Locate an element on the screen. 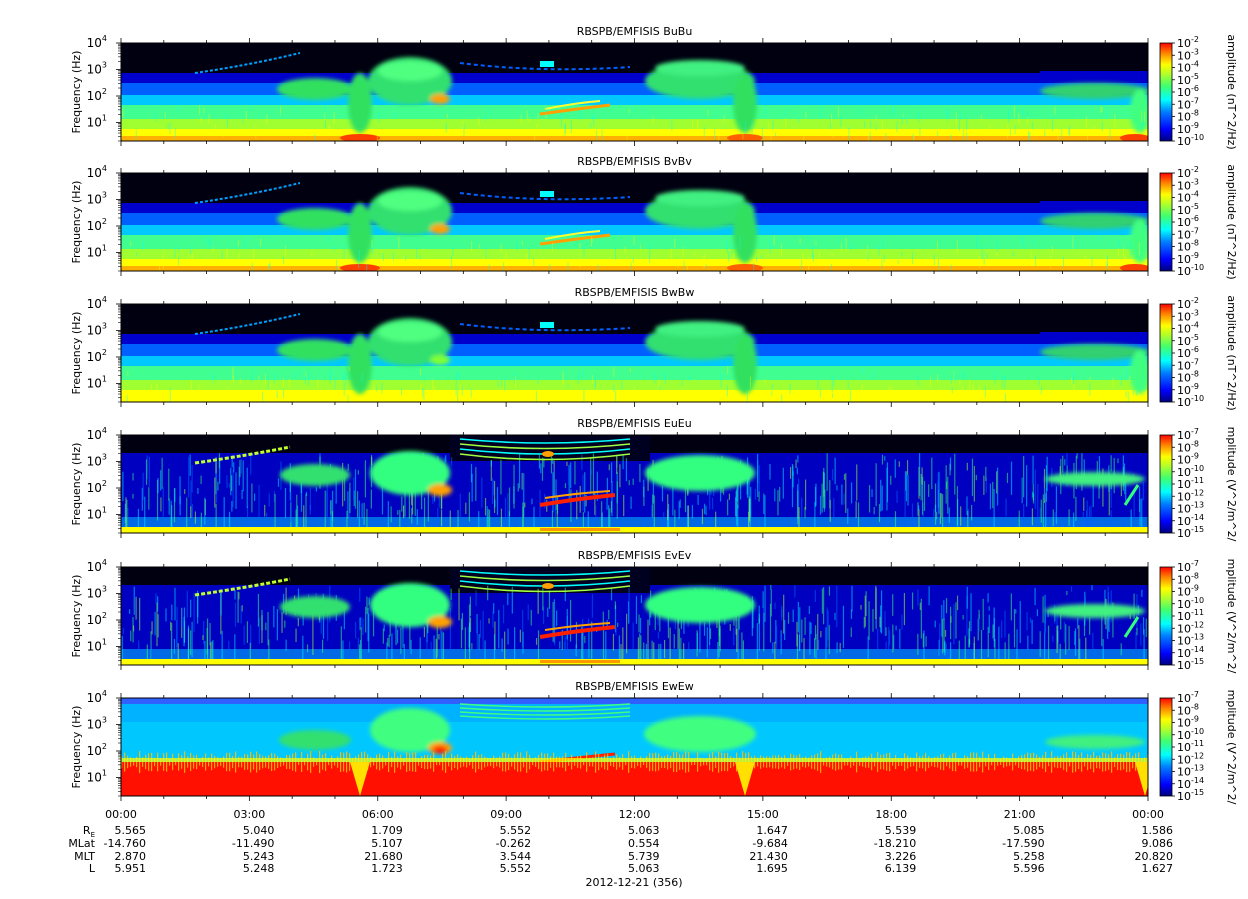 The image size is (1248, 899). colorbar-tick-label: 10⁻⁶ is located at coordinates (1188, 221).